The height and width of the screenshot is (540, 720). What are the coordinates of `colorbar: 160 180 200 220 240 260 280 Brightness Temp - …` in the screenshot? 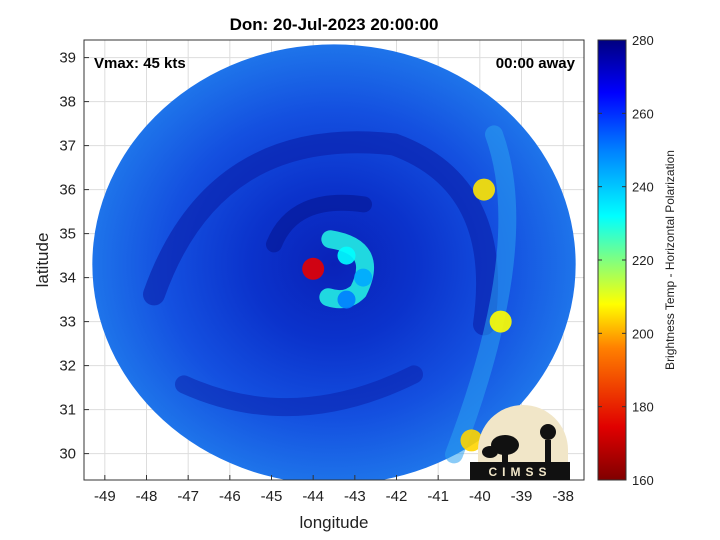 It's located at (637, 260).